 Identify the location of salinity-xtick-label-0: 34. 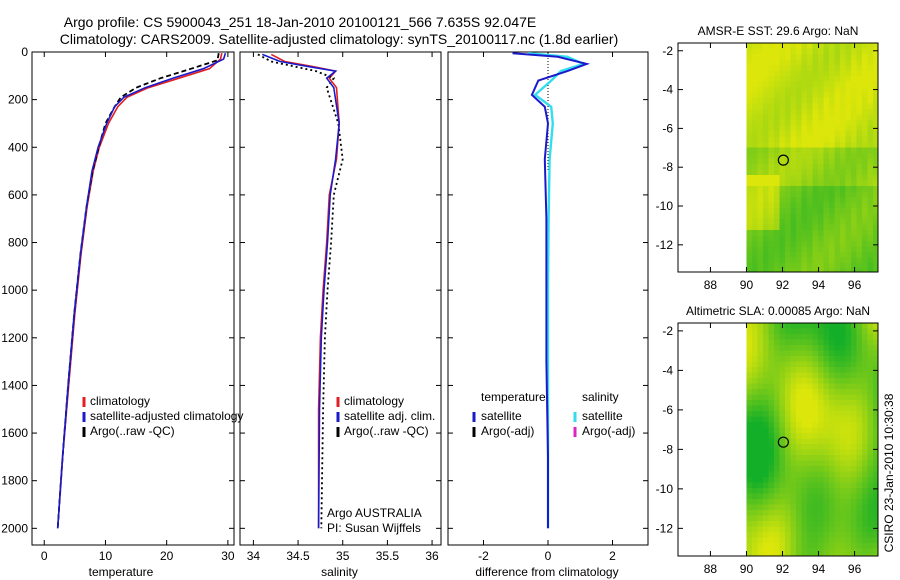
(254, 556).